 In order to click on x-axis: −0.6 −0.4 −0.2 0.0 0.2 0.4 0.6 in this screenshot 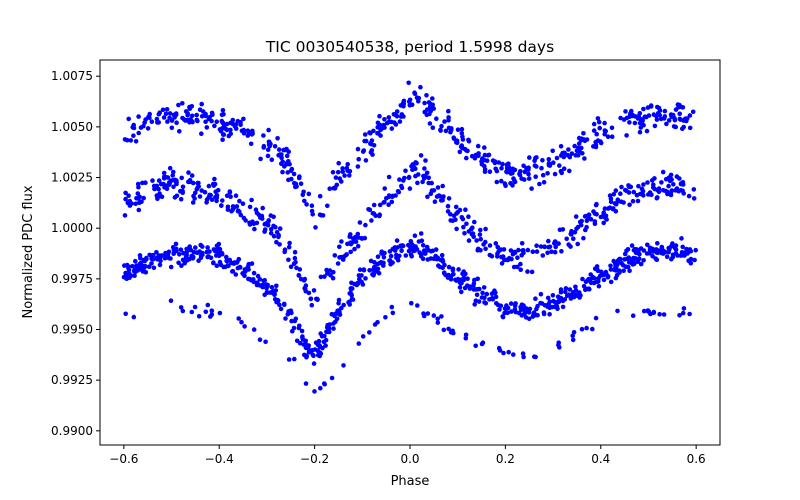, I will do `click(407, 455)`.